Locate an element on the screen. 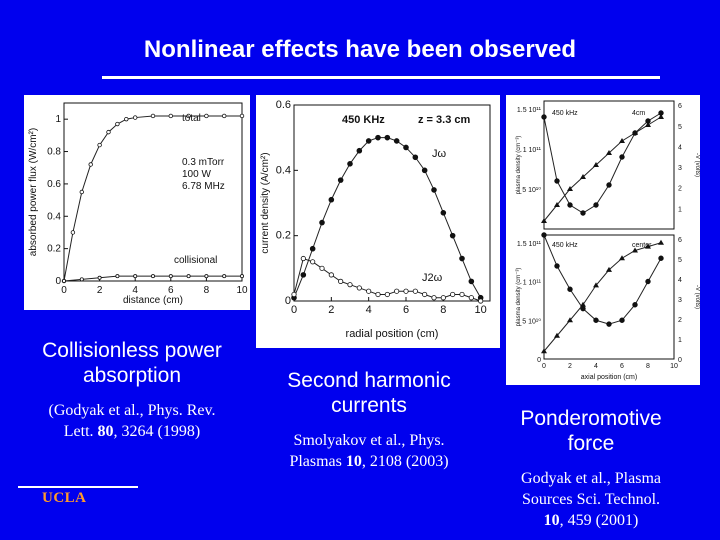 This screenshot has width=720, height=540. middle-caption: Second harmonic currents is located at coordinates (369, 393).